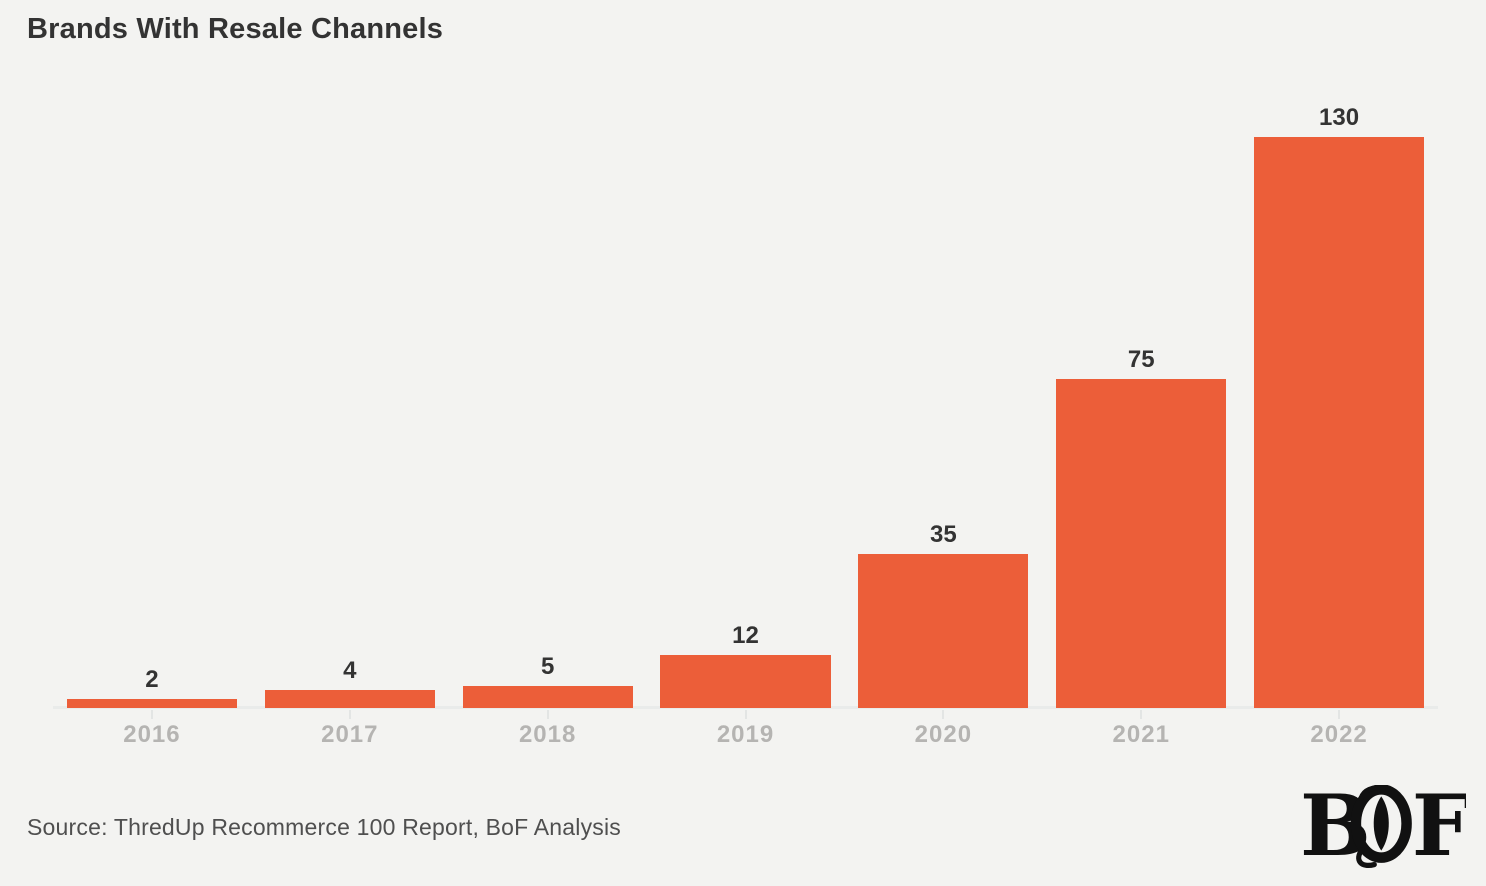  I want to click on bar-2017: 4, so click(349, 682).